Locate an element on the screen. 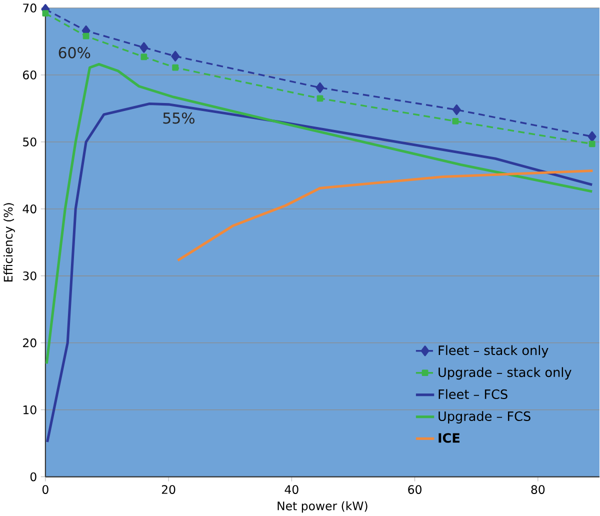 This screenshot has height=516, width=600. x-tick-label: 0 is located at coordinates (45, 489).